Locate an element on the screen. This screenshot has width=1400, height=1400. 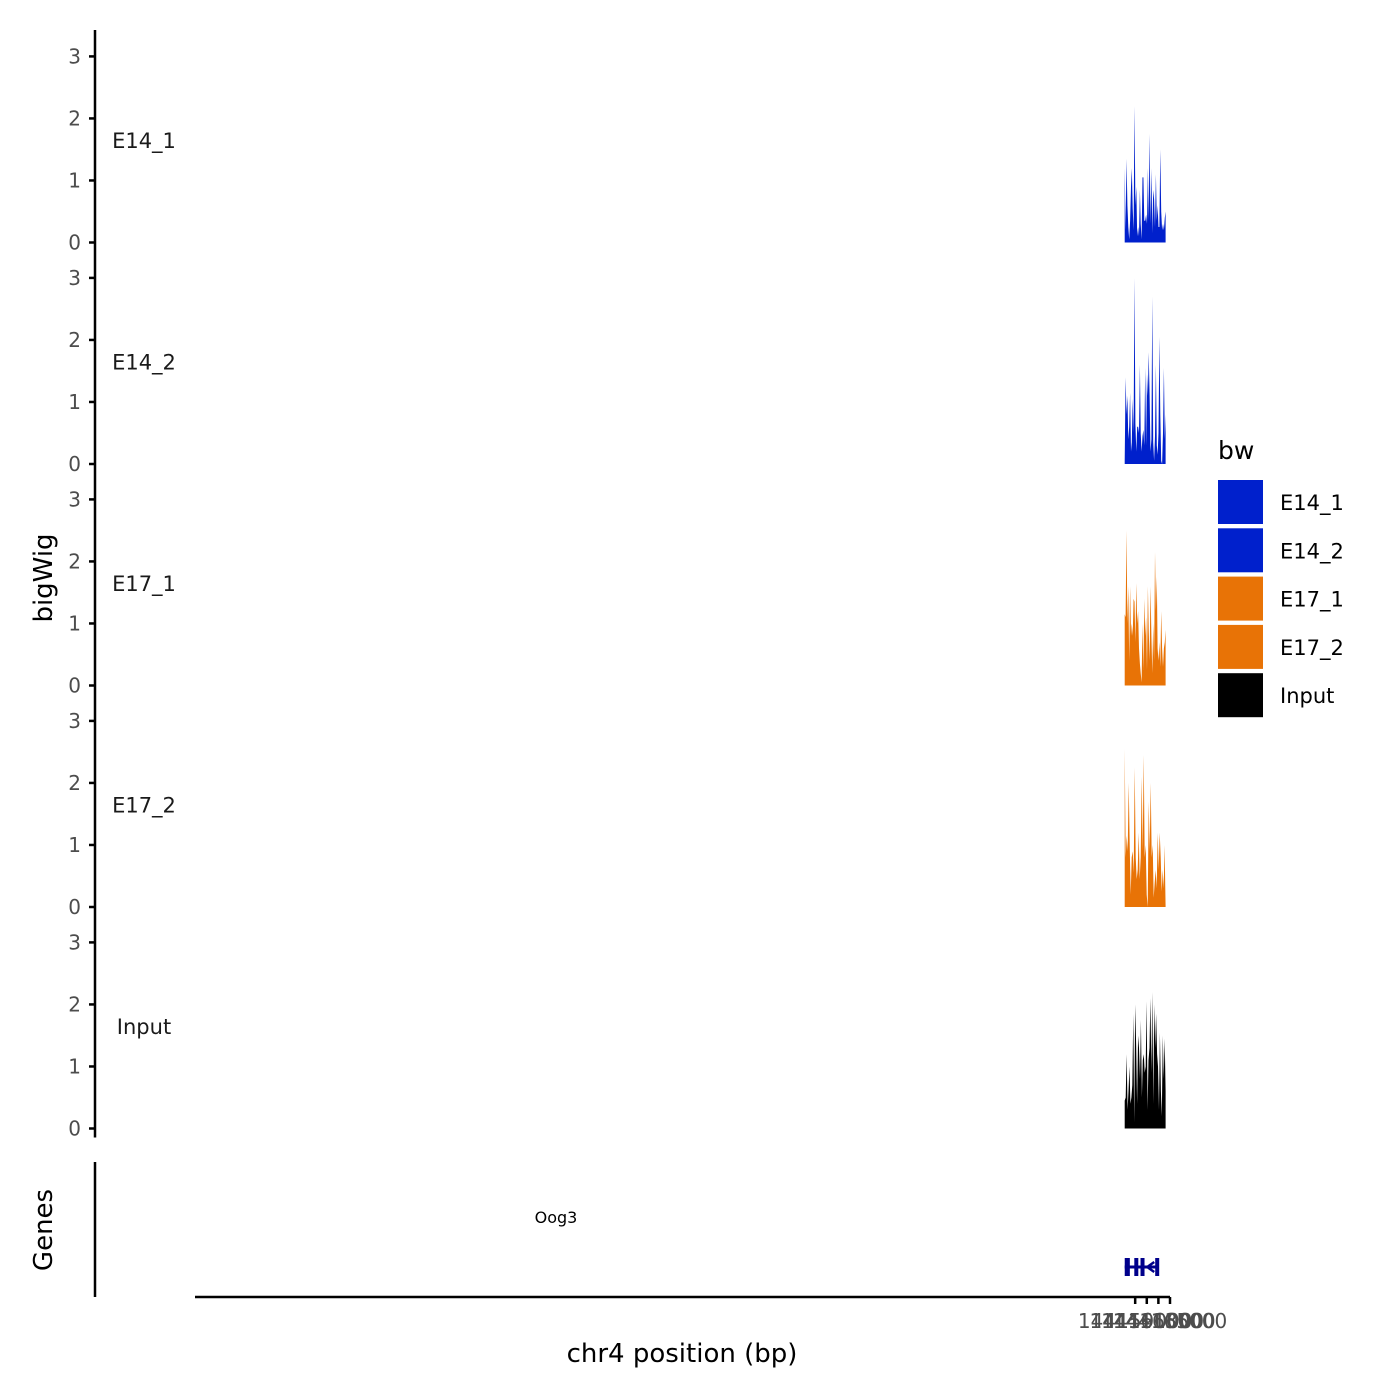
track-E17_1: 0 1 2 3 E17_1 is located at coordinates (617, 585).